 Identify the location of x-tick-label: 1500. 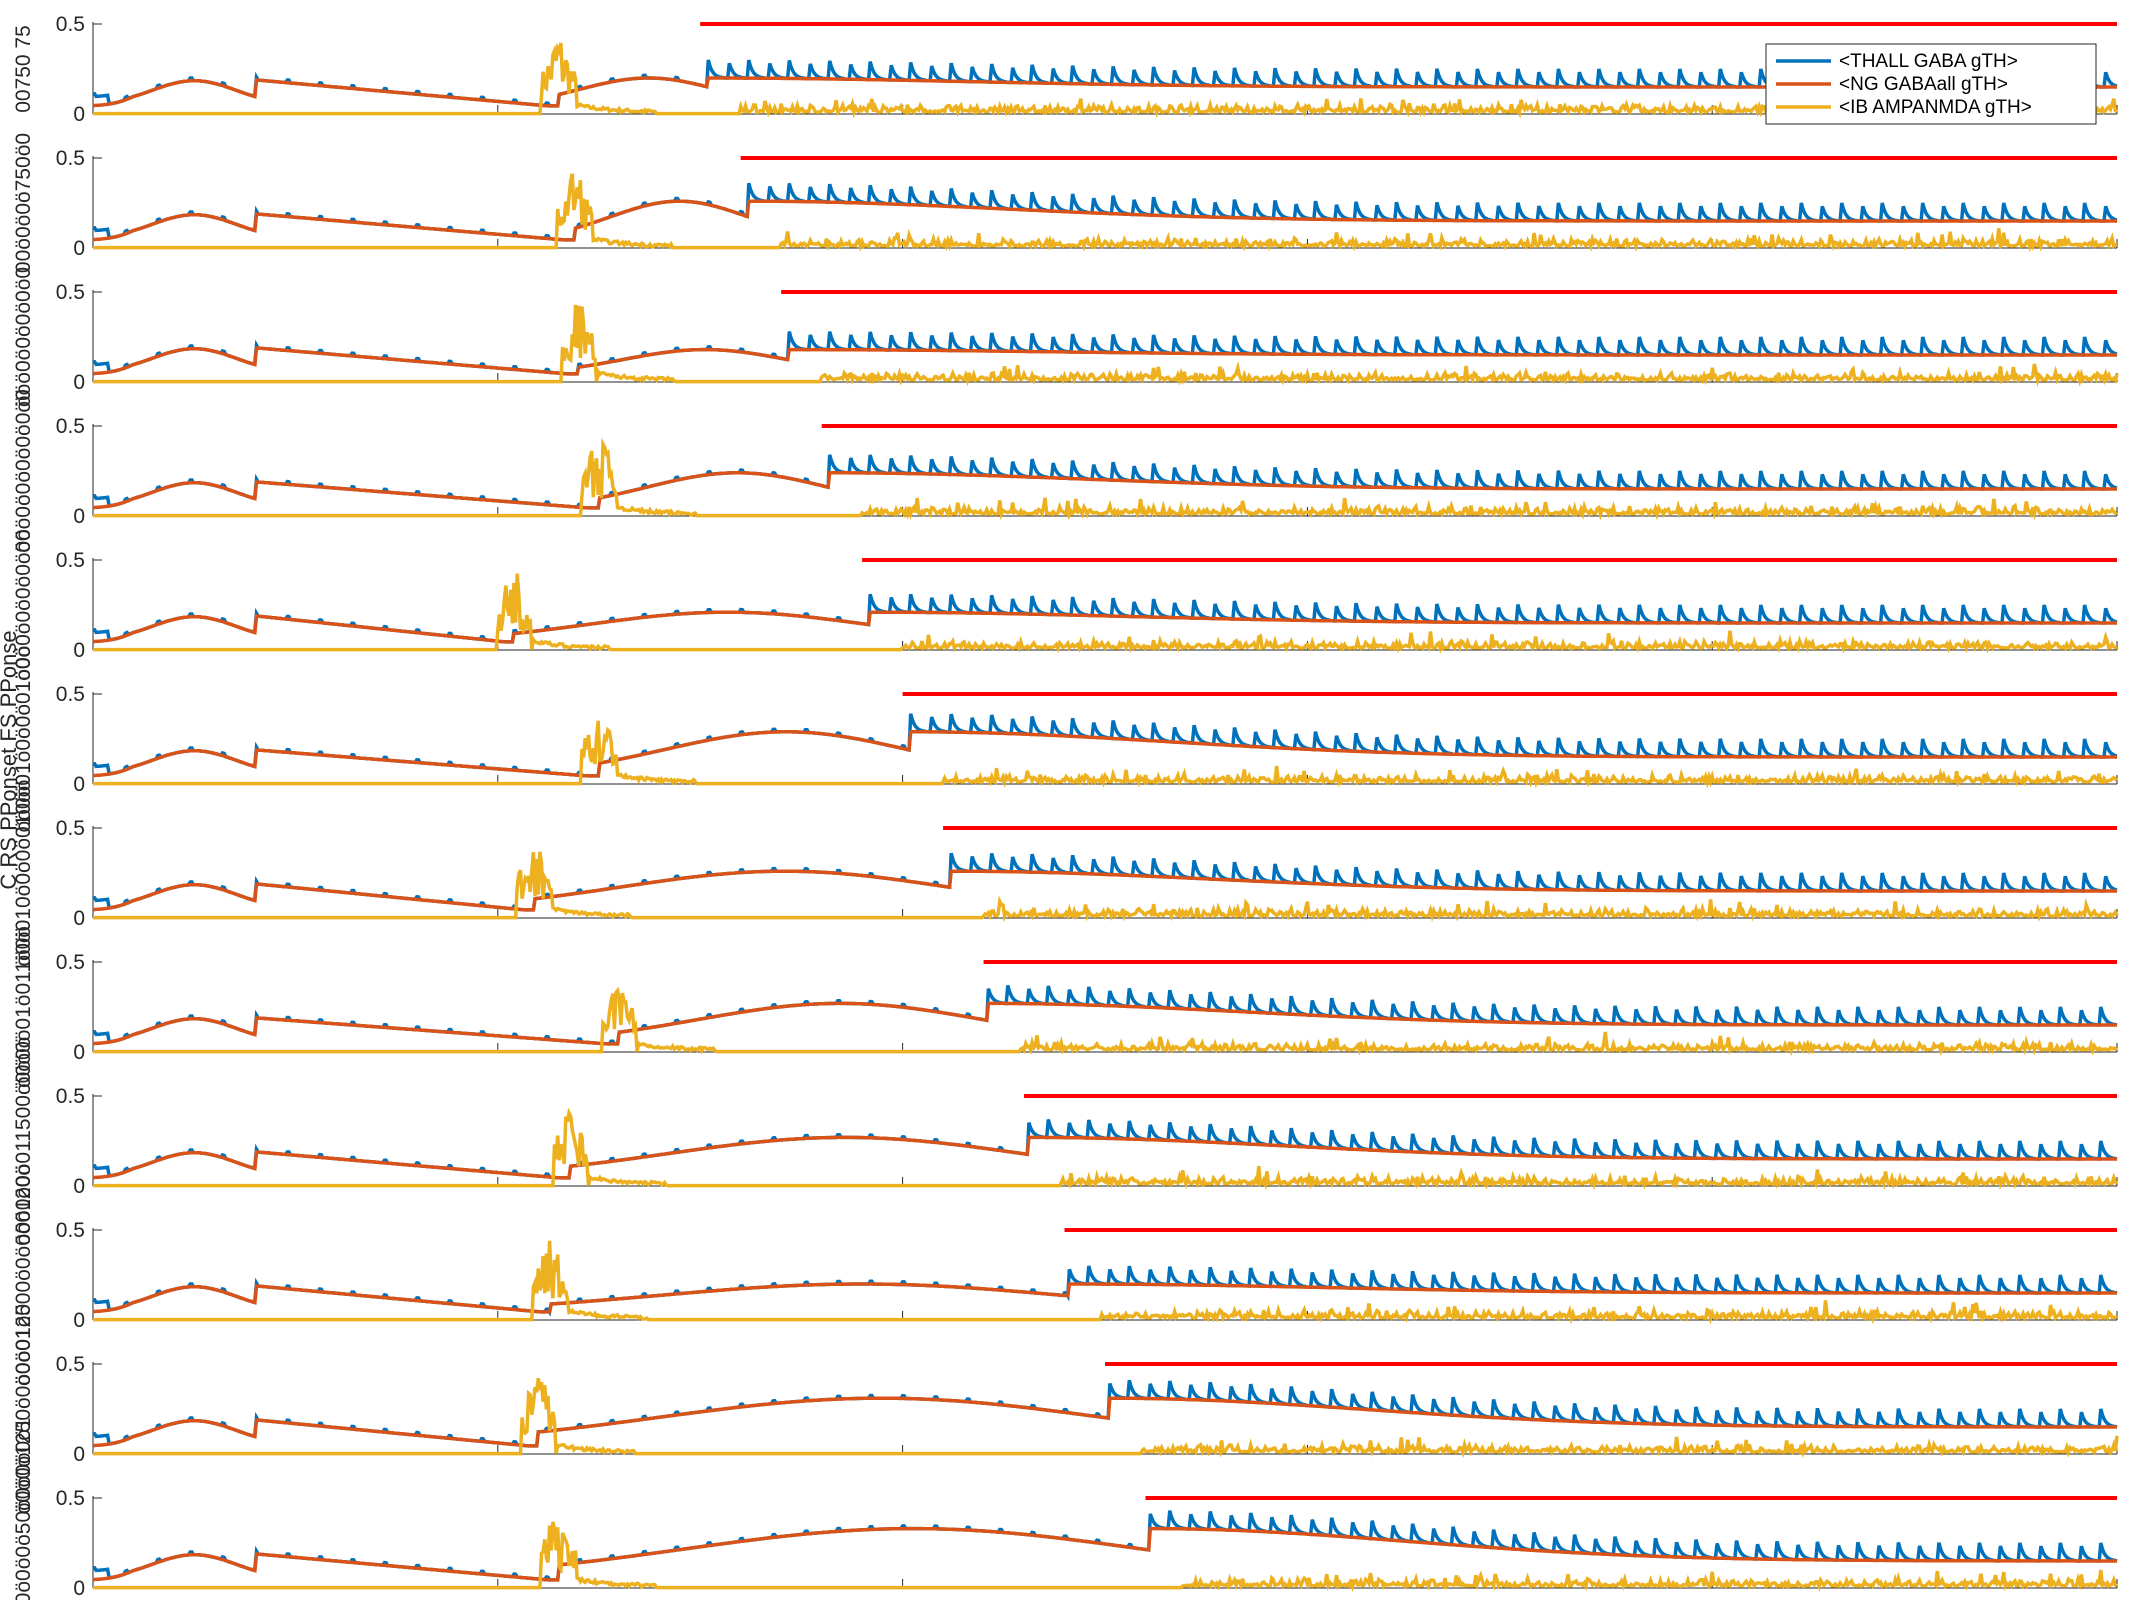
(1307, 1599).